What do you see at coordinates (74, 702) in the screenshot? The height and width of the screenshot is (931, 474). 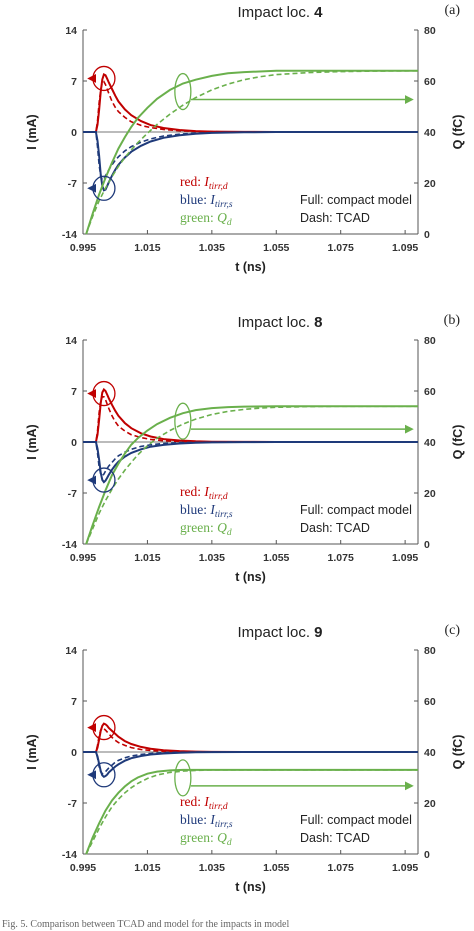 I see `y-tick-label: 7` at bounding box center [74, 702].